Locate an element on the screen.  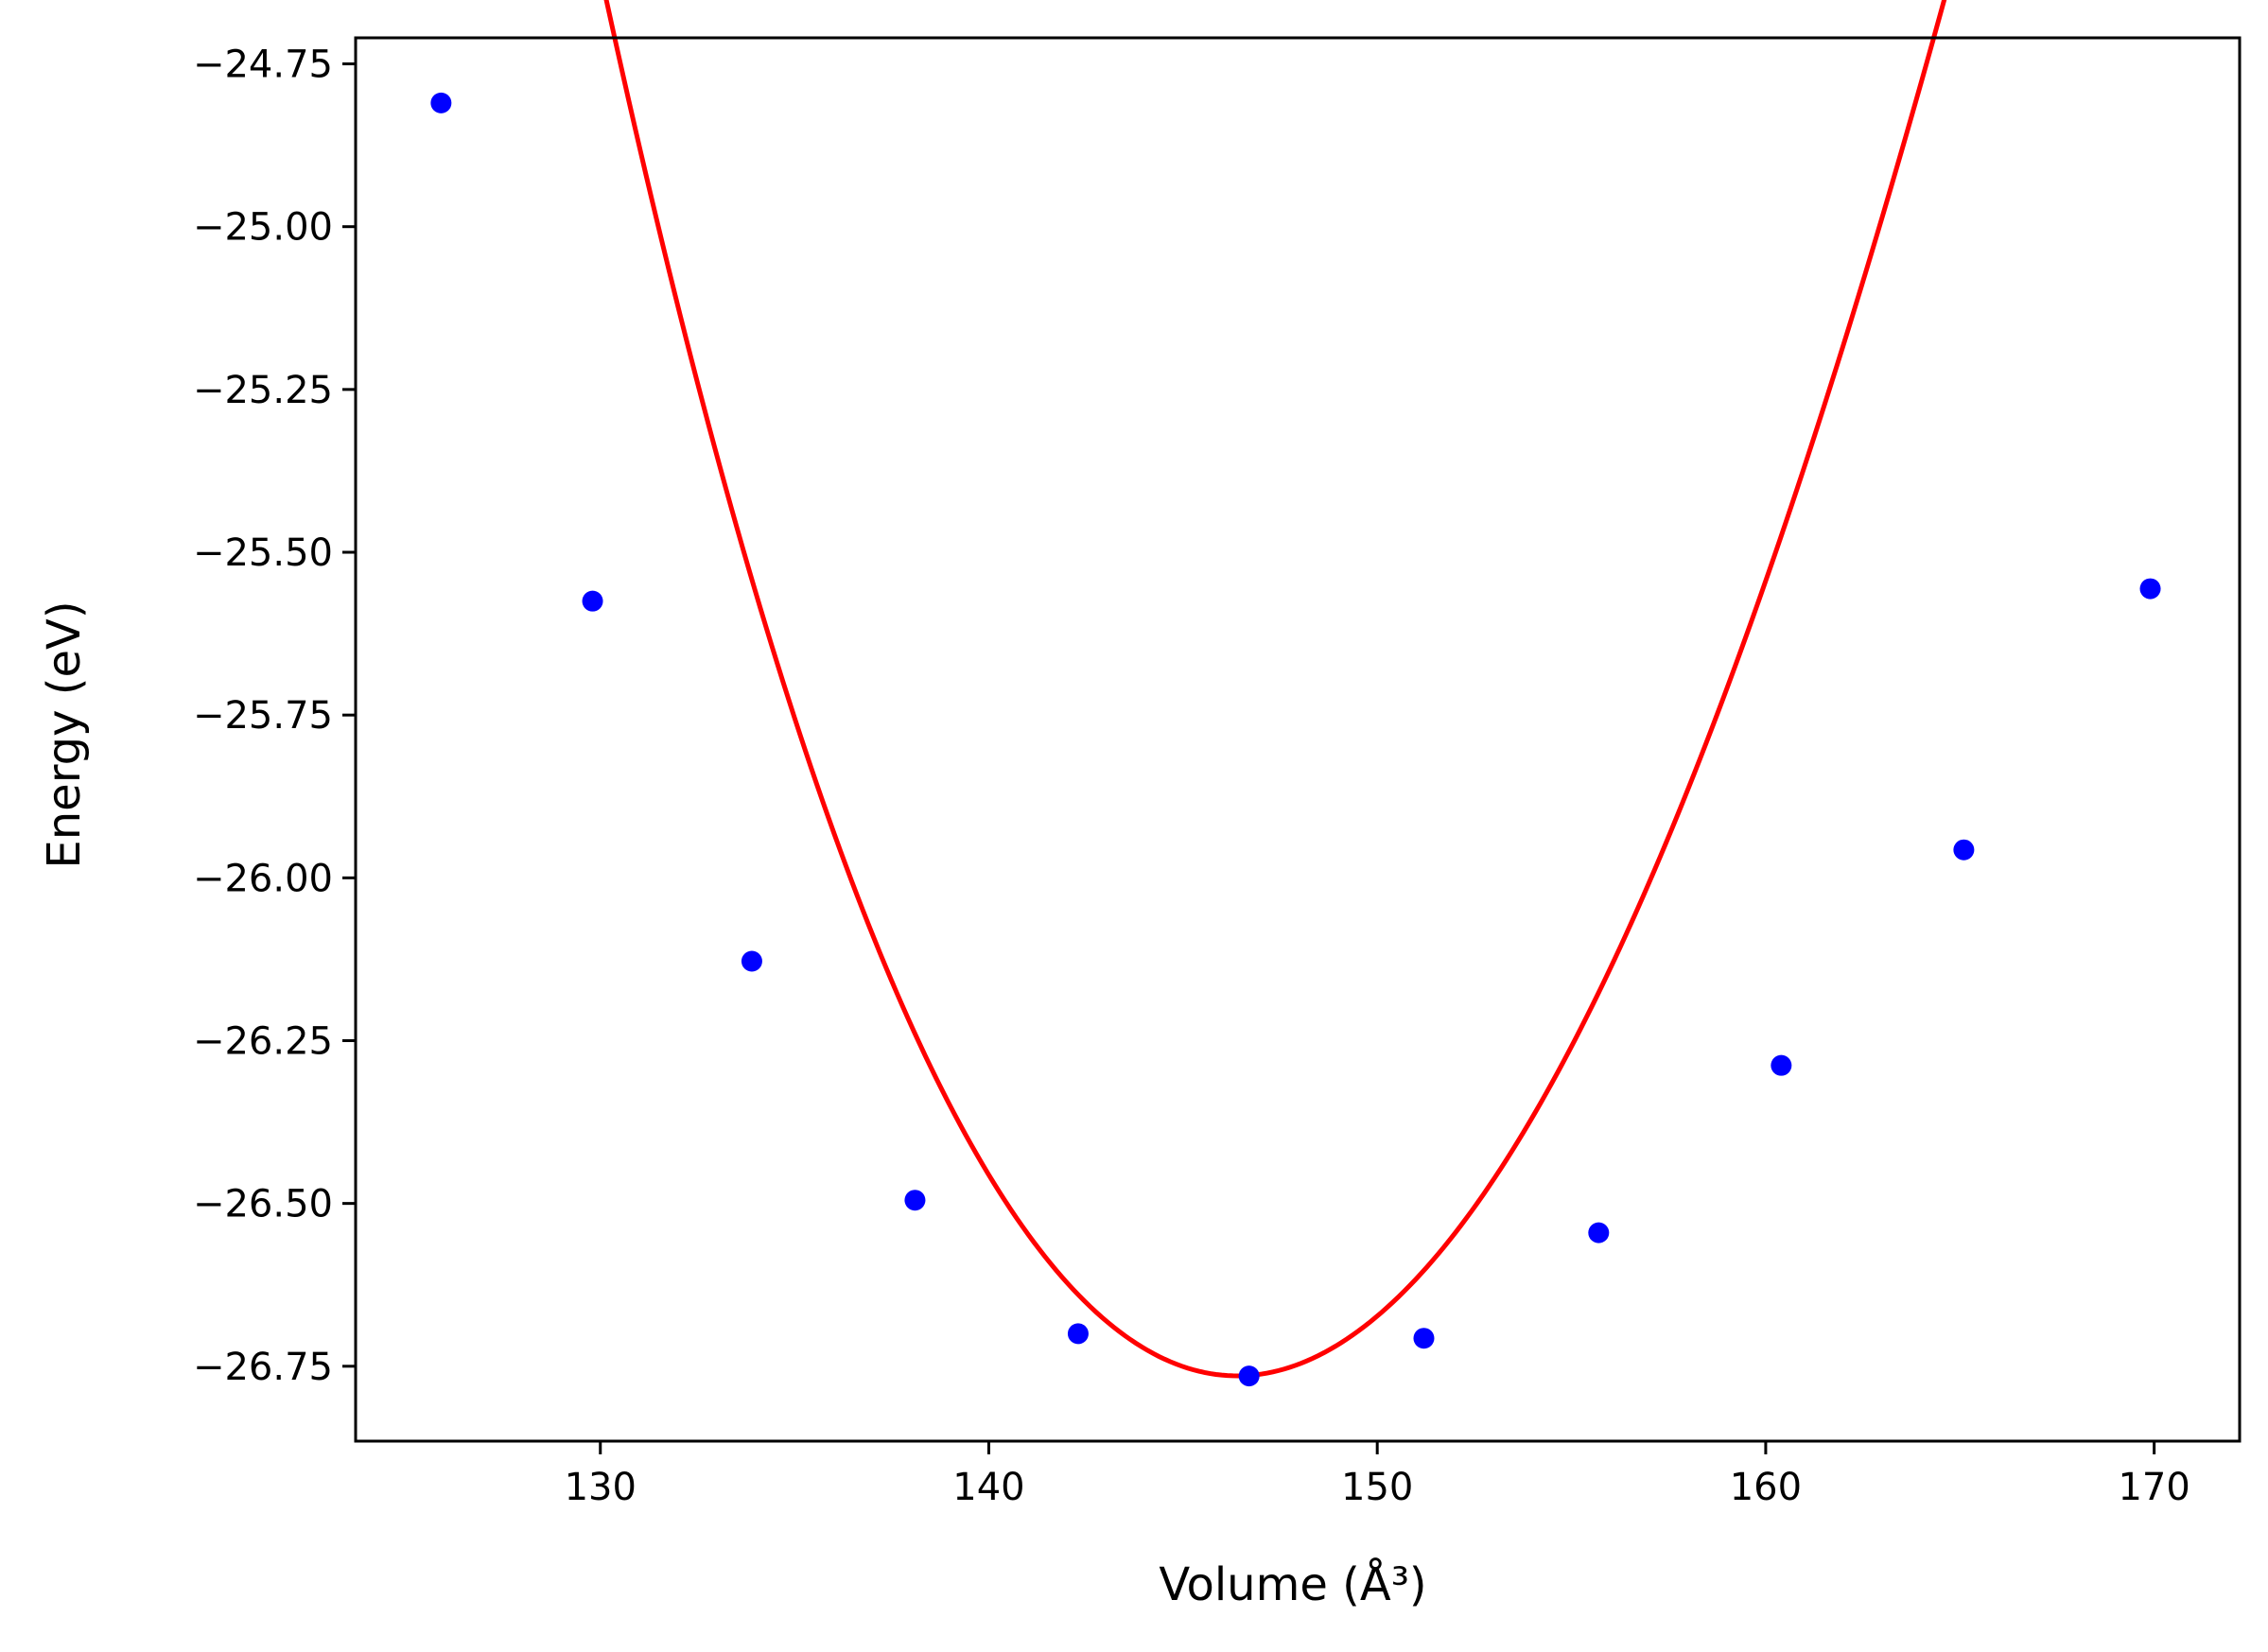
y-tick-label: −26.25 is located at coordinates (263, 1041).